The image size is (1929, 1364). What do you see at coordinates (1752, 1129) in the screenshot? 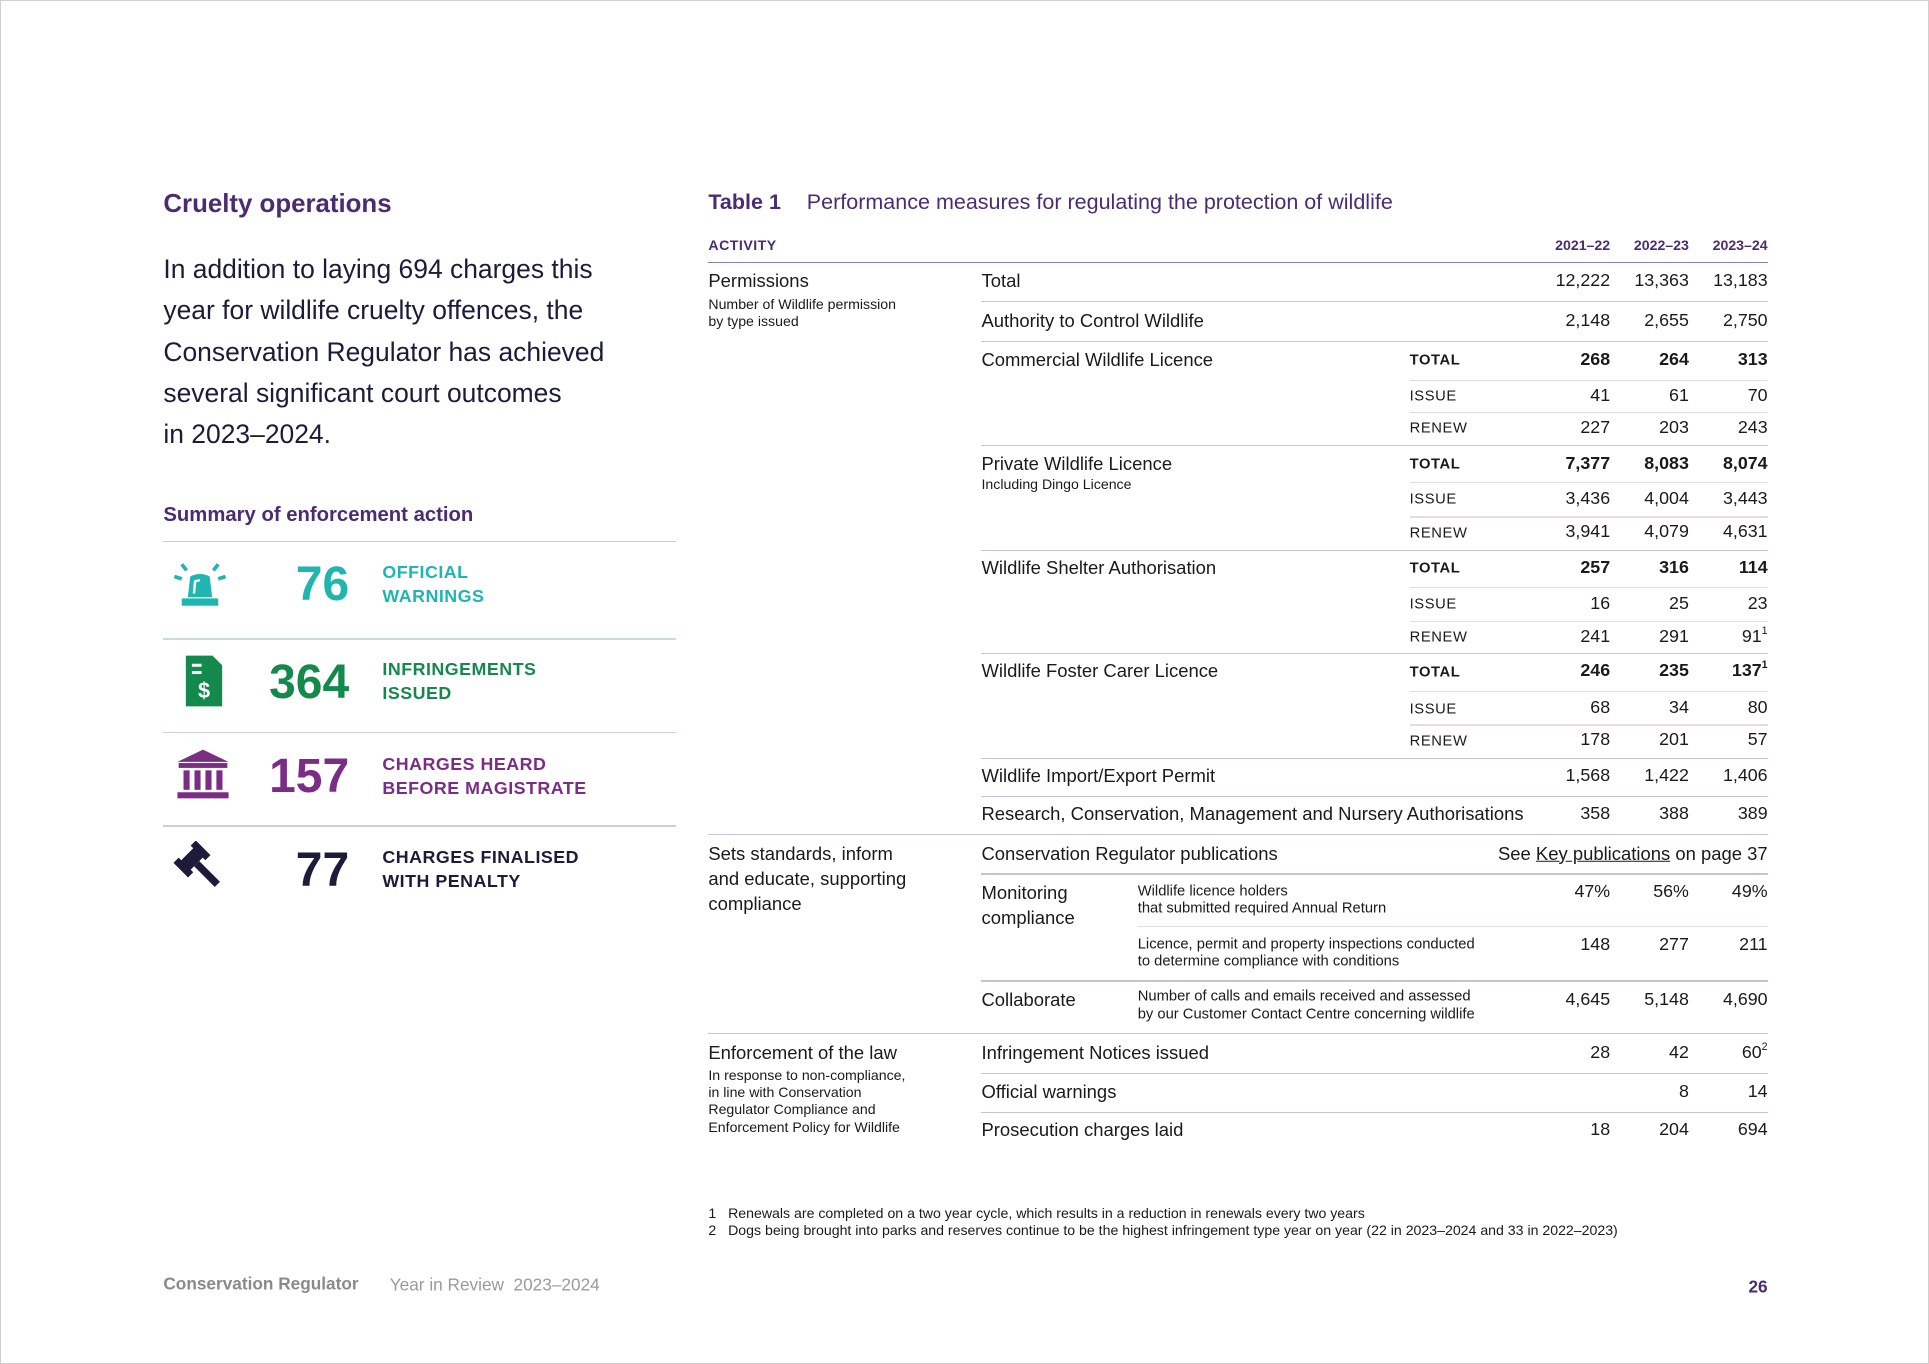
I see `value-cell: 694` at bounding box center [1752, 1129].